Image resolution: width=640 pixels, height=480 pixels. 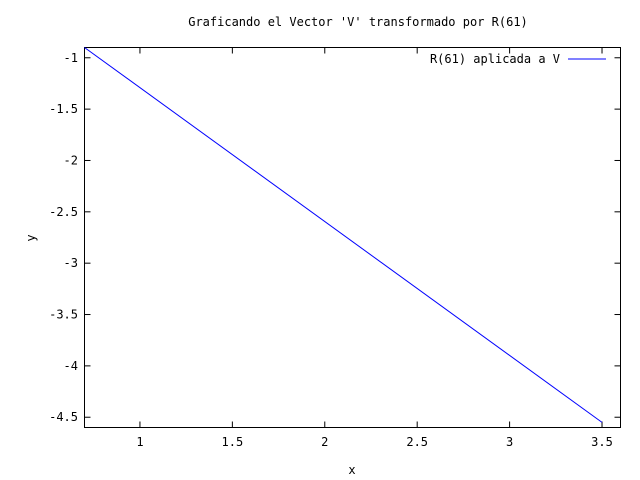 I want to click on legend: R(61) aplicada a V, so click(x=518, y=59).